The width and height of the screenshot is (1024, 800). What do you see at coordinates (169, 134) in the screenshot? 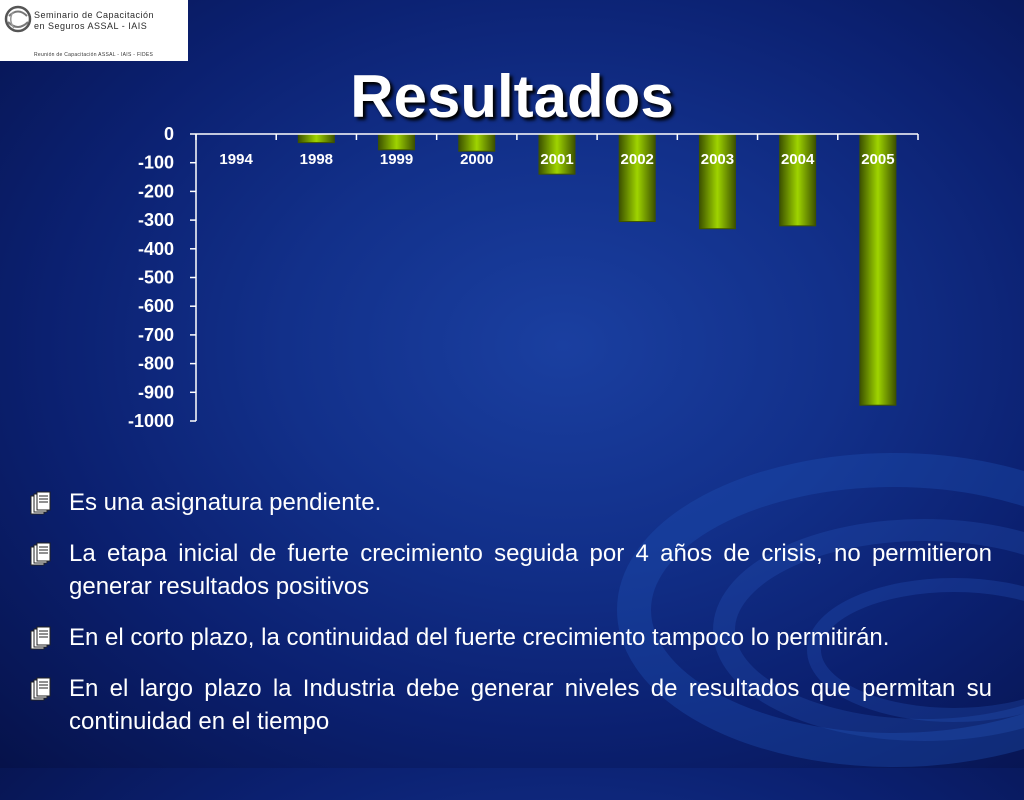
I see `y-tick-label: 0` at bounding box center [169, 134].